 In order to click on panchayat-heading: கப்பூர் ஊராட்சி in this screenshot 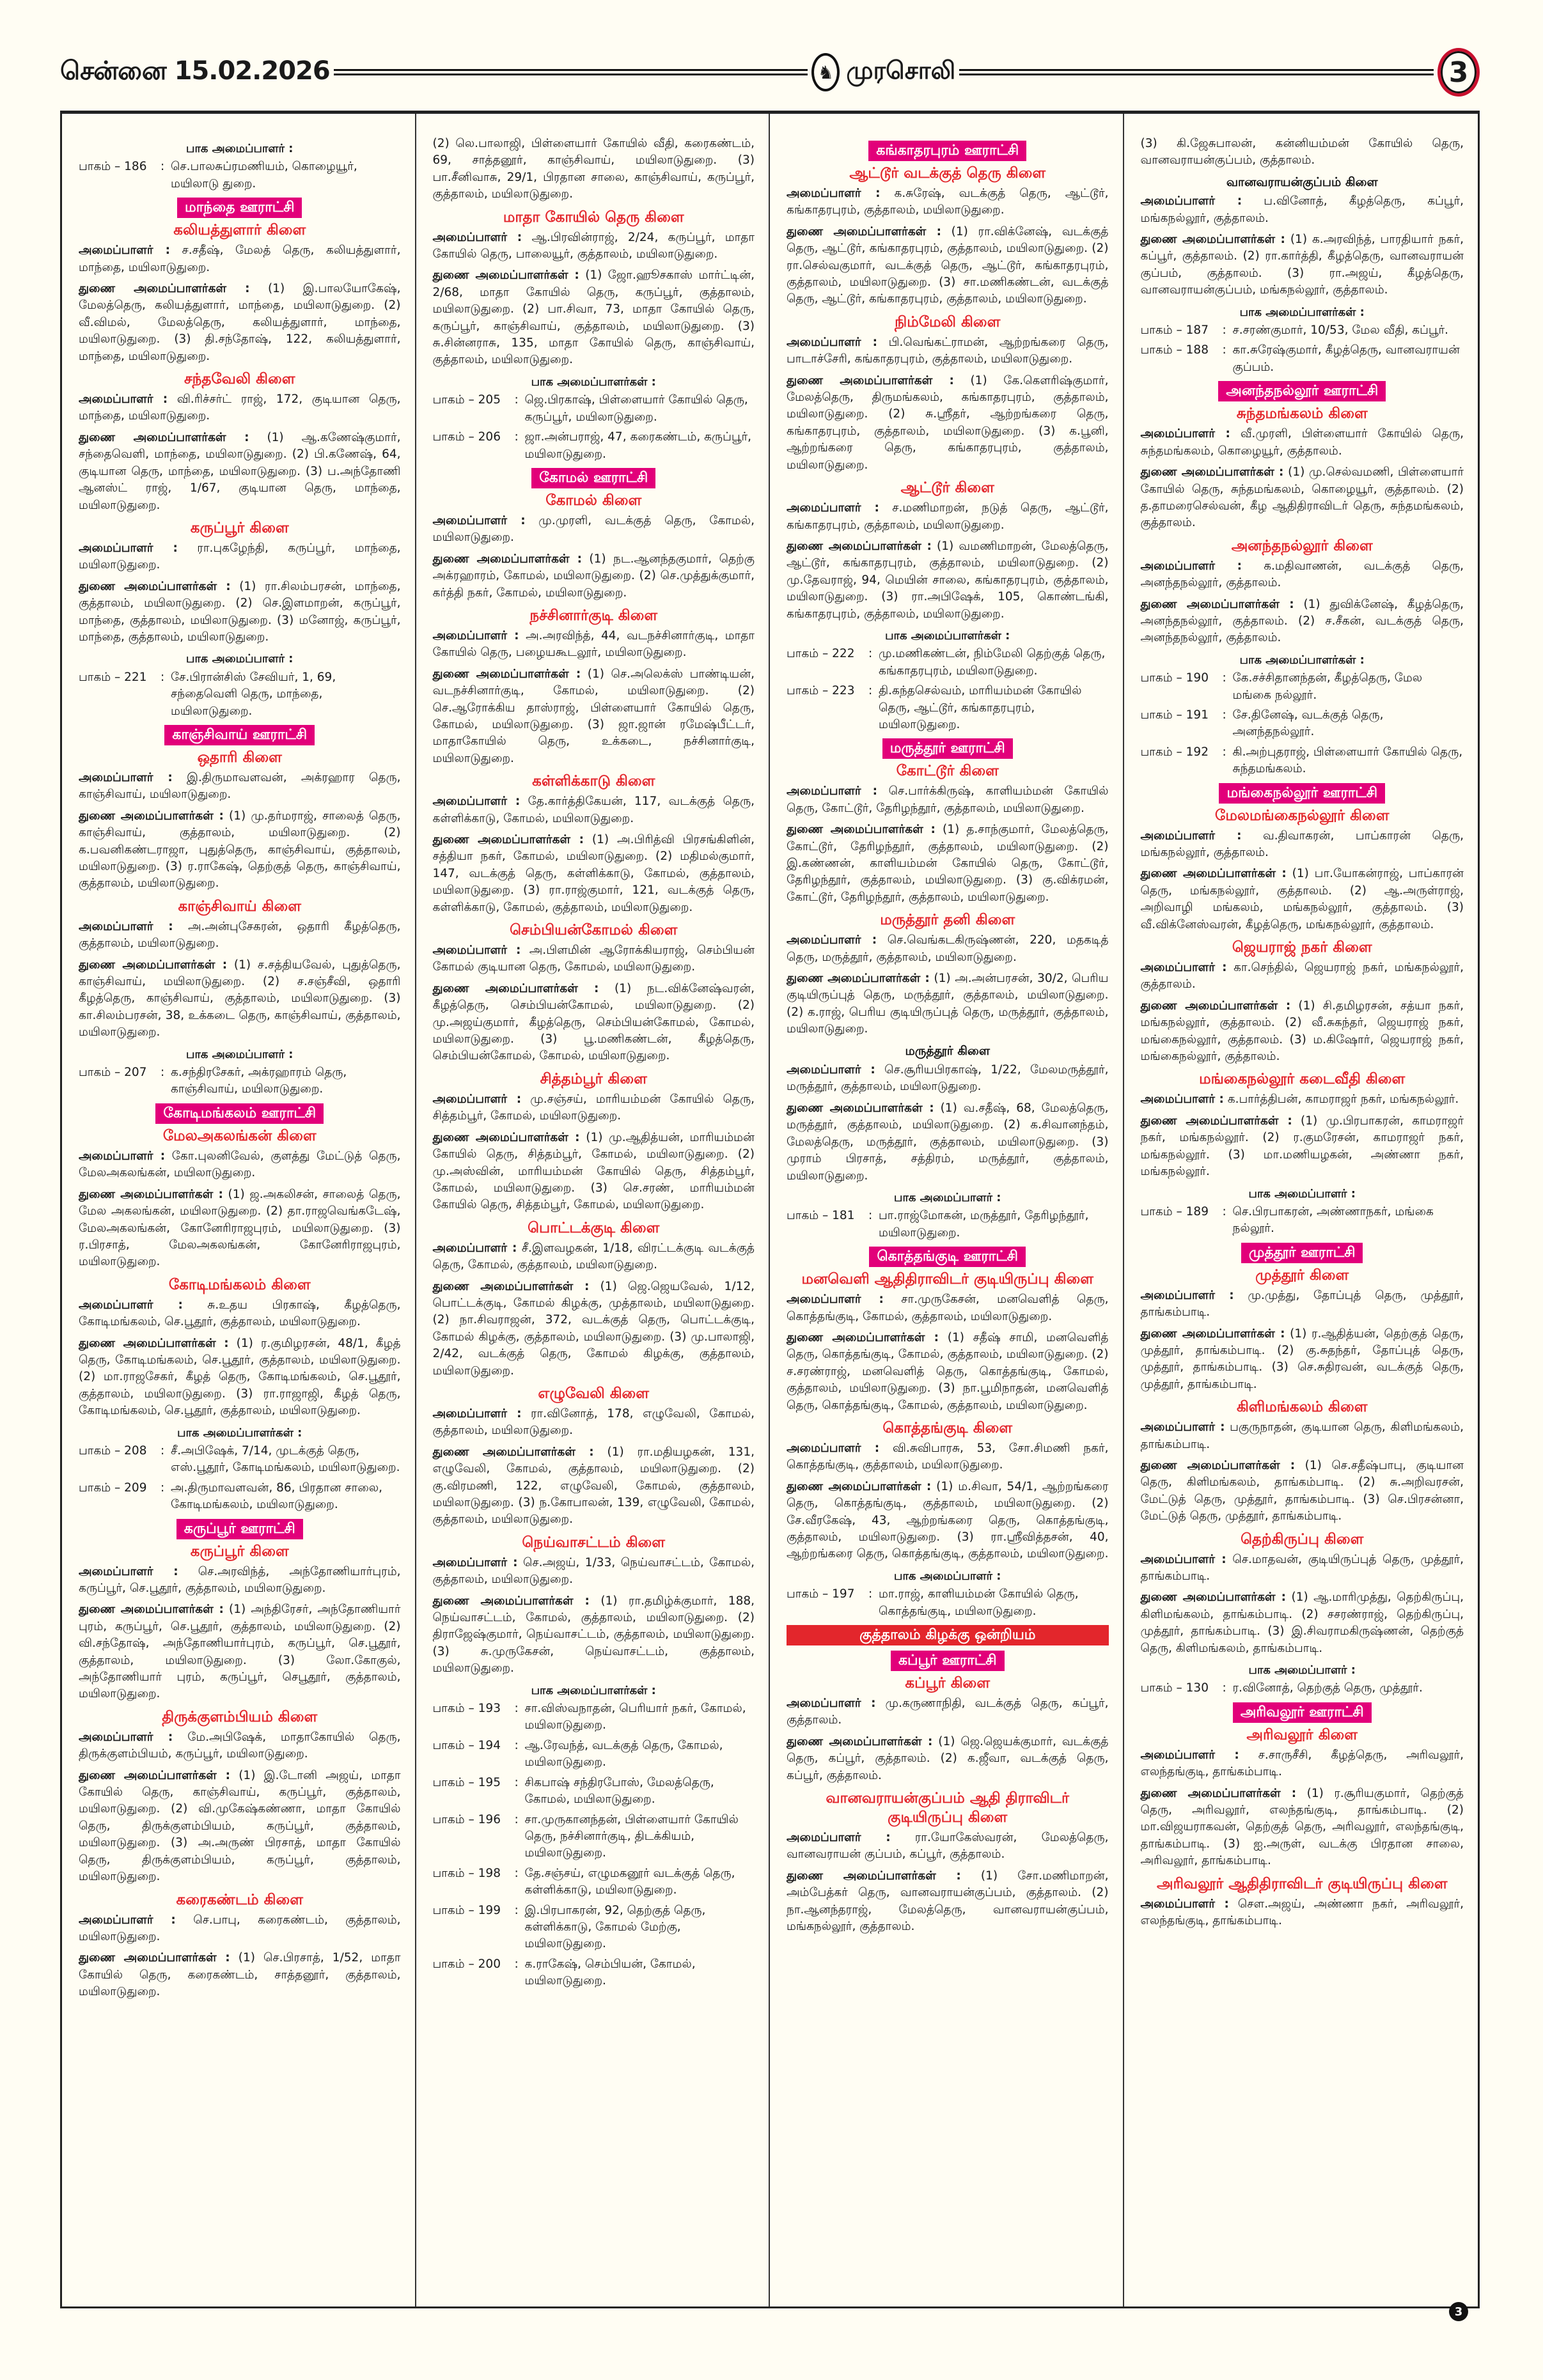, I will do `click(948, 1661)`.